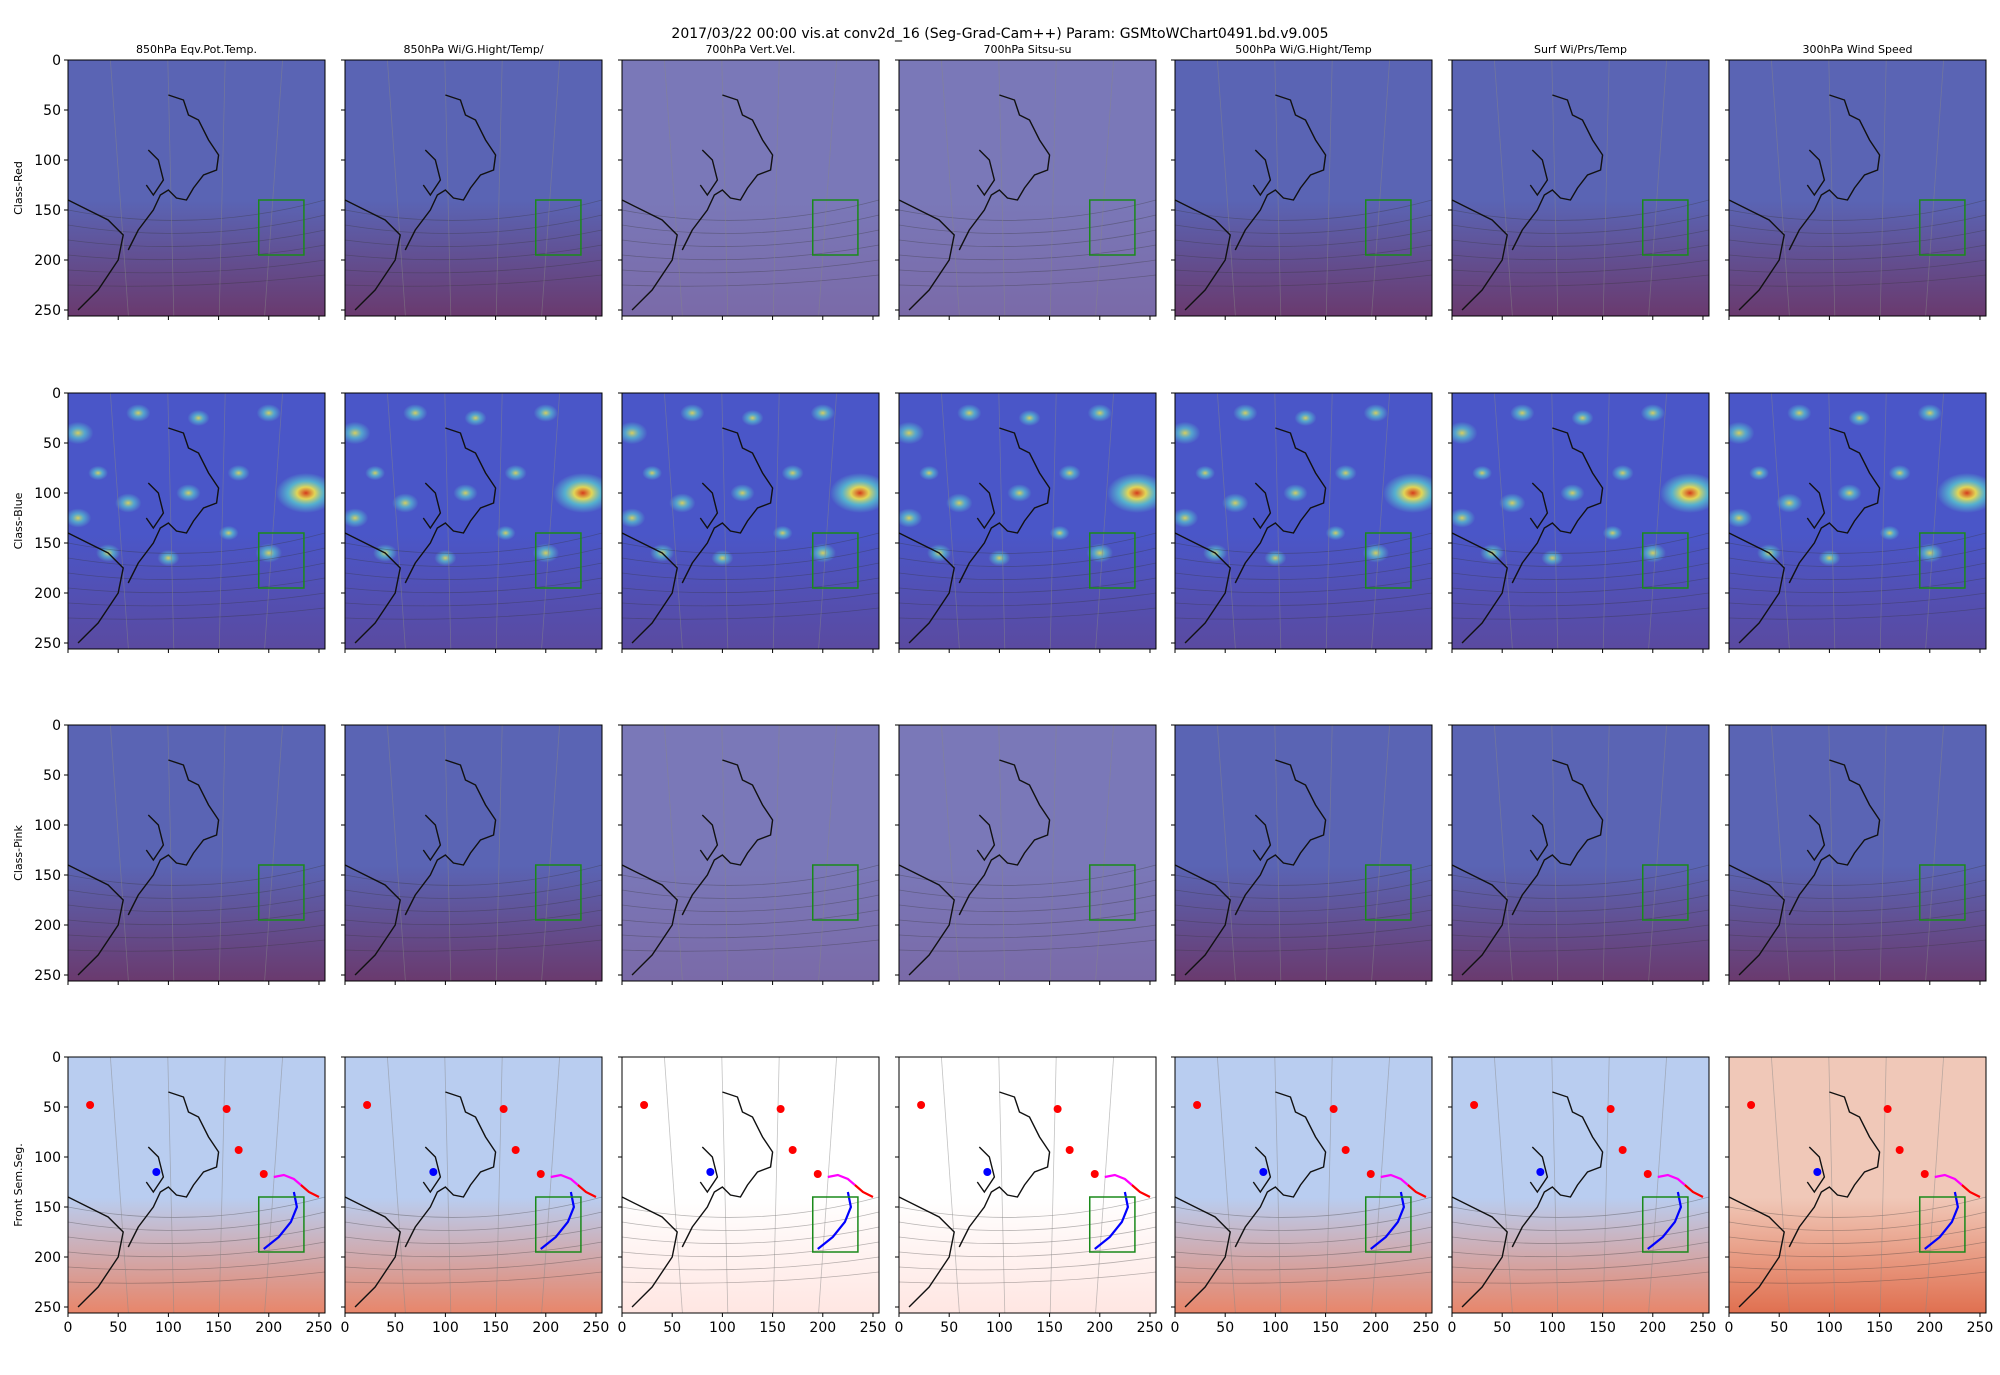  What do you see at coordinates (1703, 1328) in the screenshot?
I see `x-tick-label: 250` at bounding box center [1703, 1328].